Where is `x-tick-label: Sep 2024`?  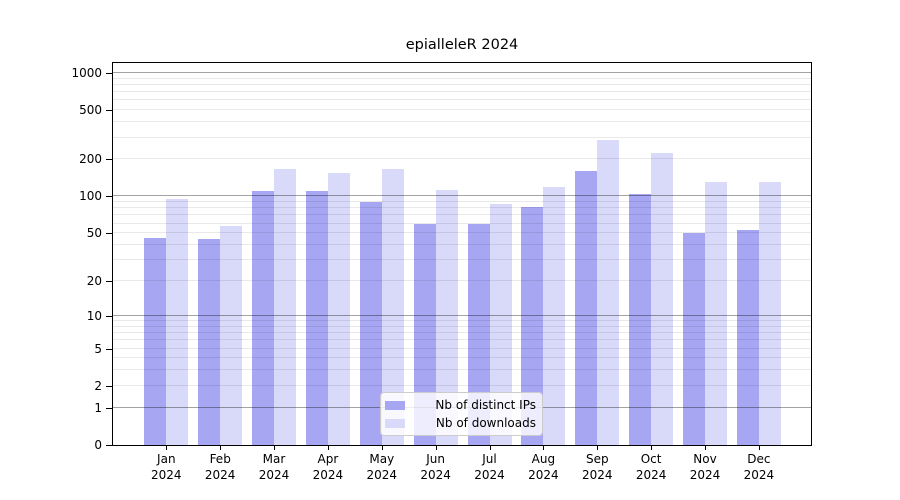
x-tick-label: Sep 2024 is located at coordinates (597, 467).